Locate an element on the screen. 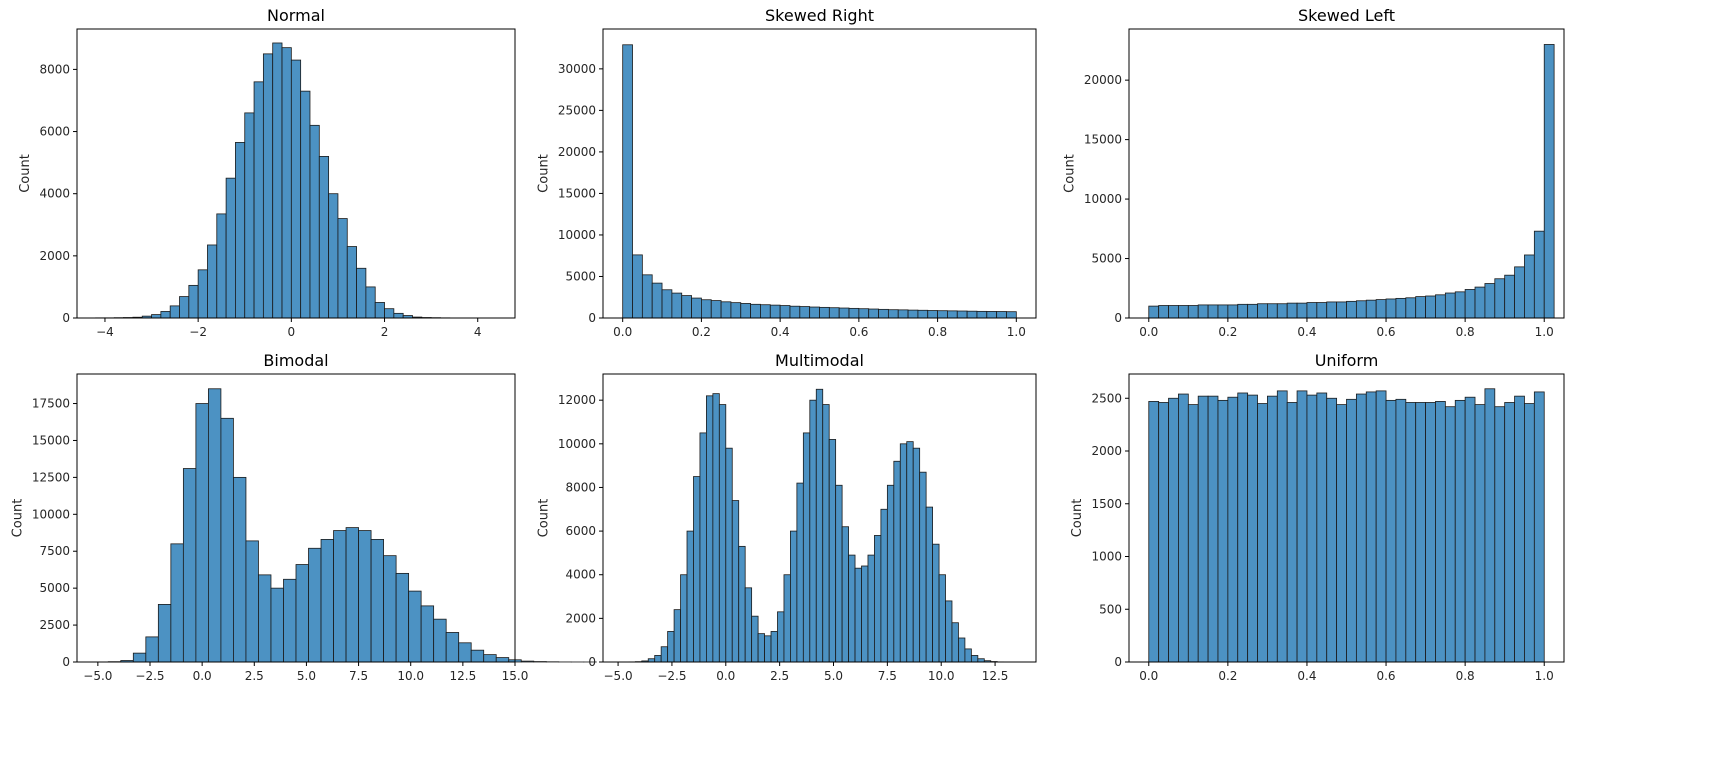  skewed-right-title: Skewed Right is located at coordinates (819, 15).